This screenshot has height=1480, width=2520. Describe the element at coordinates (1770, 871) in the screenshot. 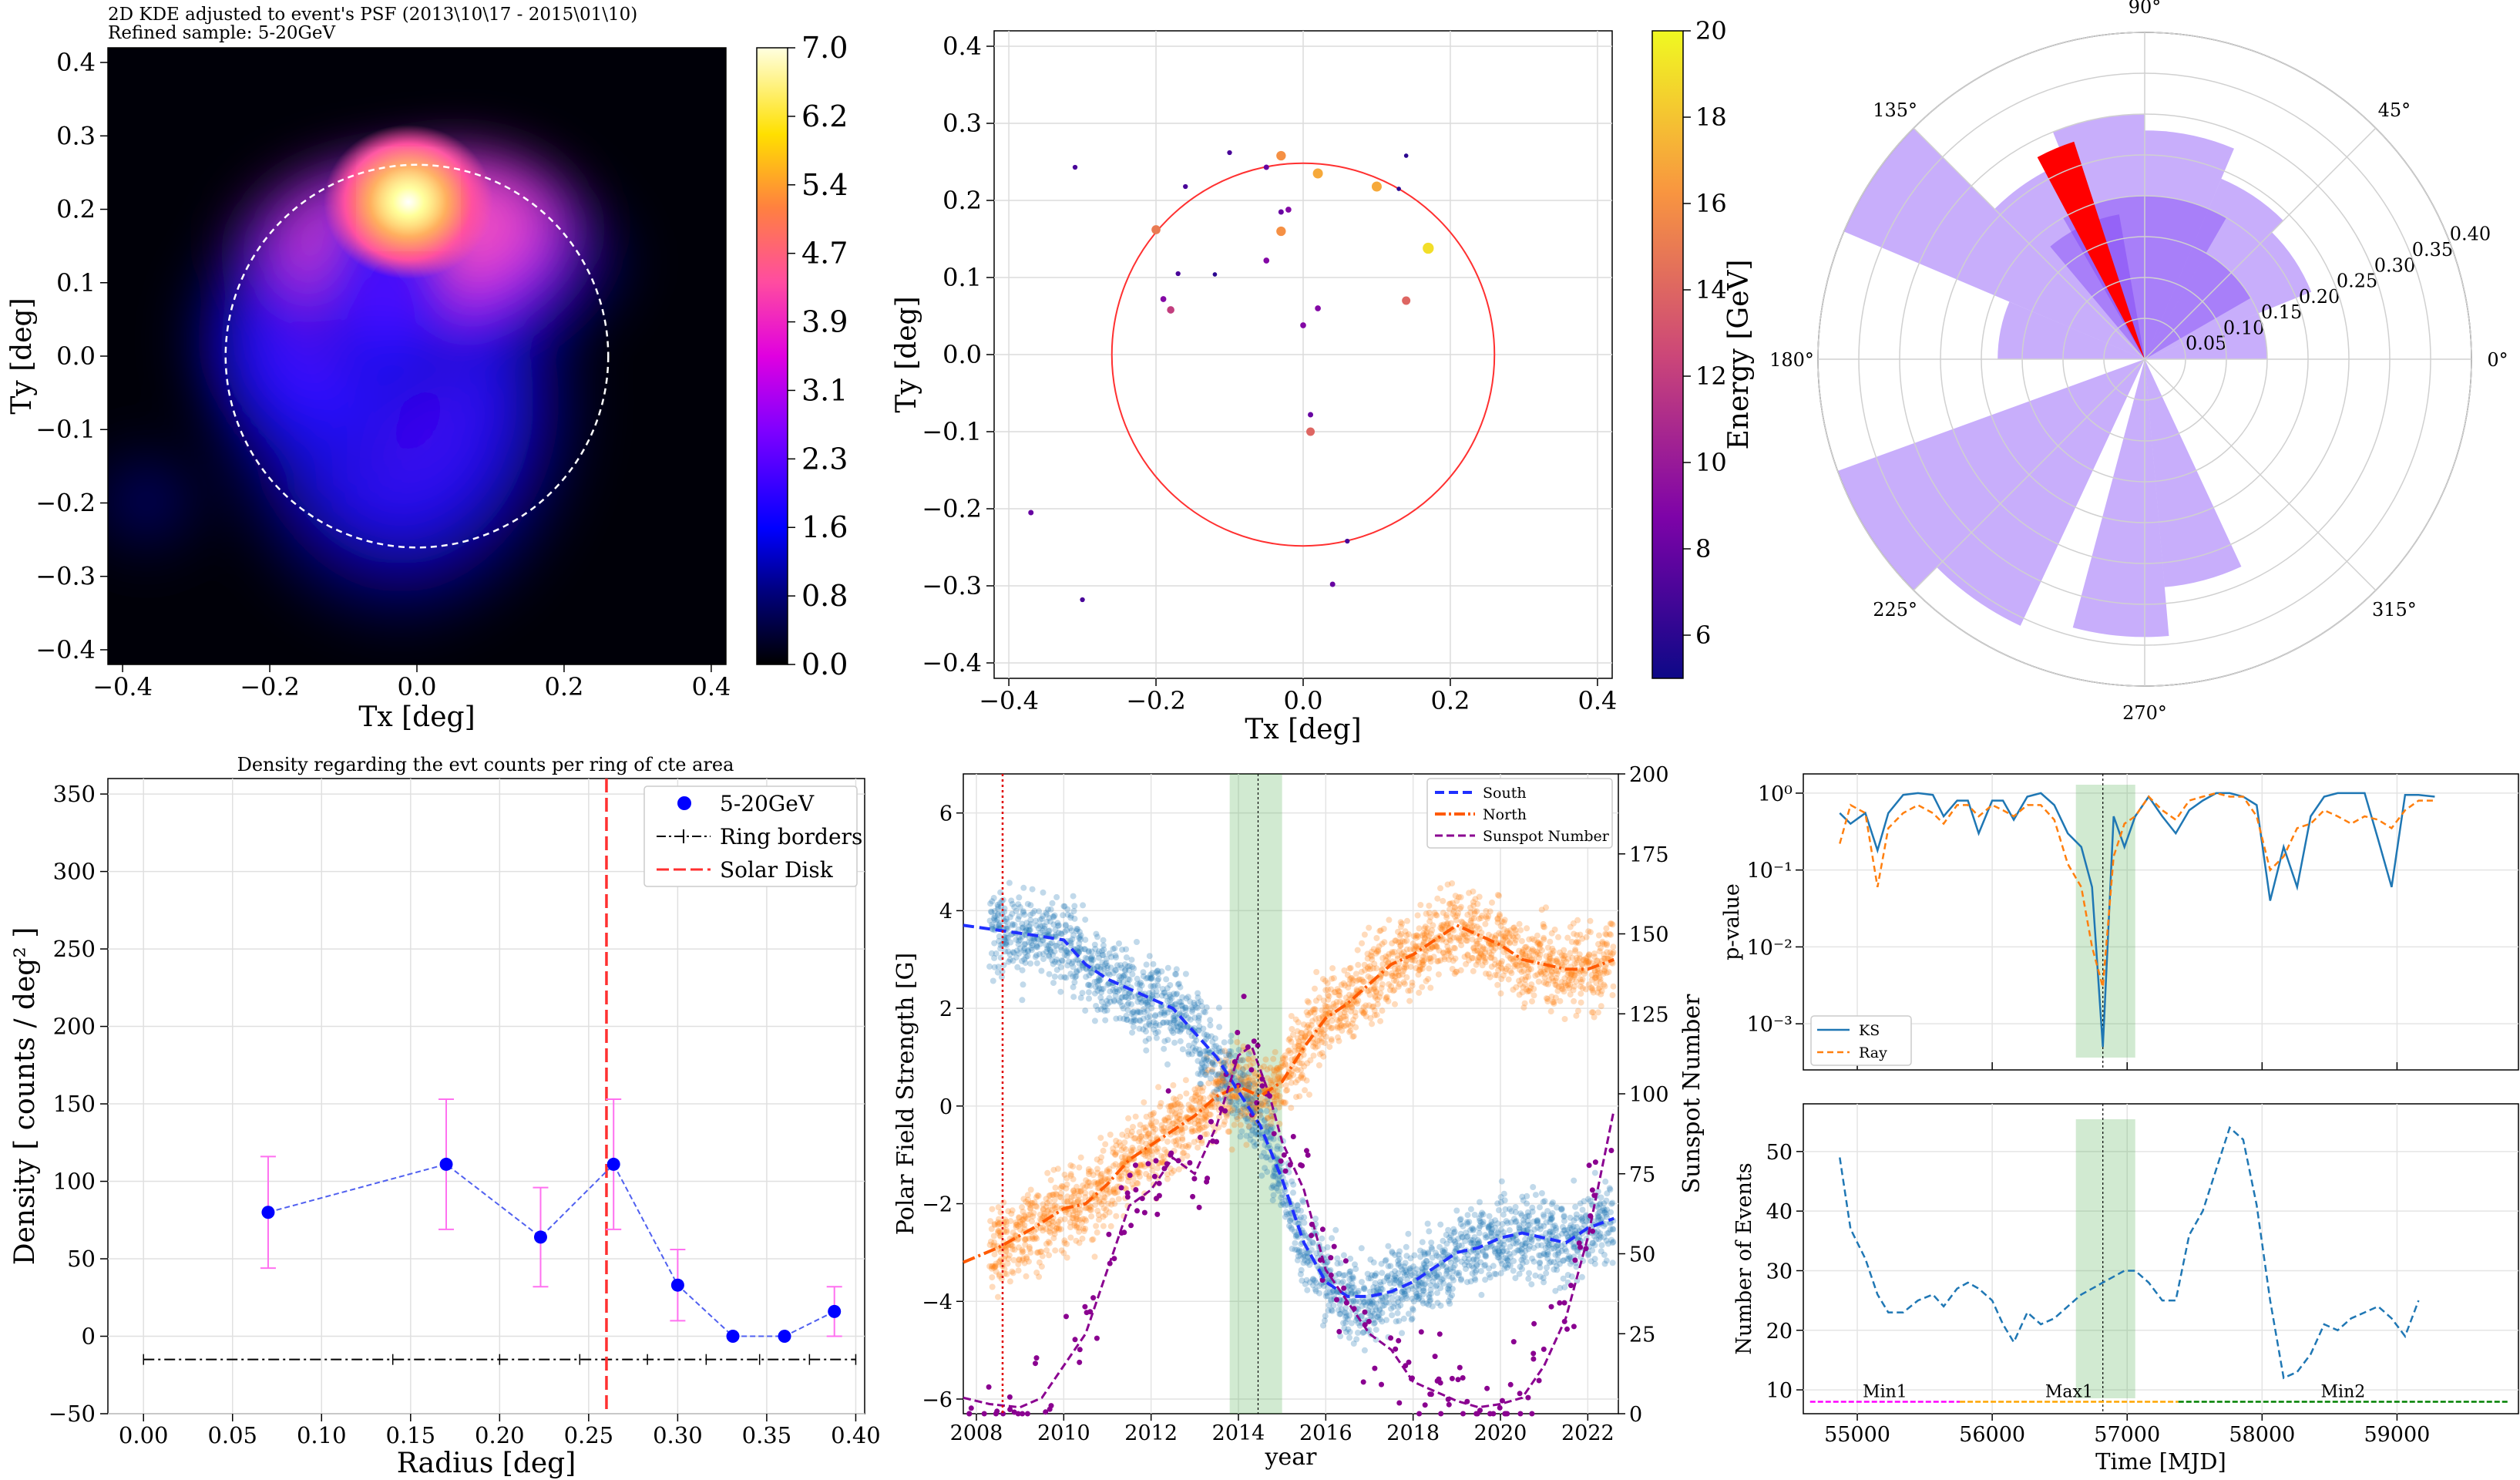

I see `y-tick-label: 10⁻¹` at that location.